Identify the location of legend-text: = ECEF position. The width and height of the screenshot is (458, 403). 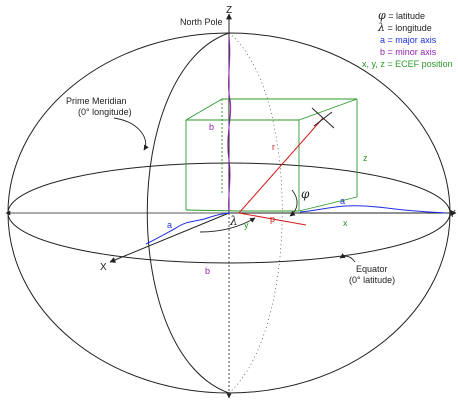
(419, 64).